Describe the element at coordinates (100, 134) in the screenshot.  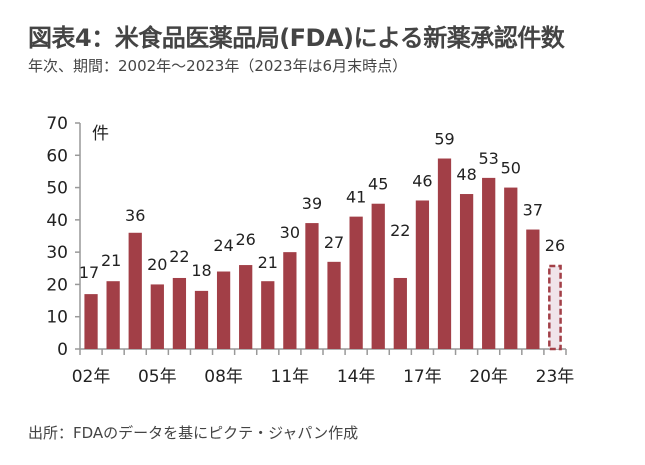
I see `y-axis-unit-label: 件` at that location.